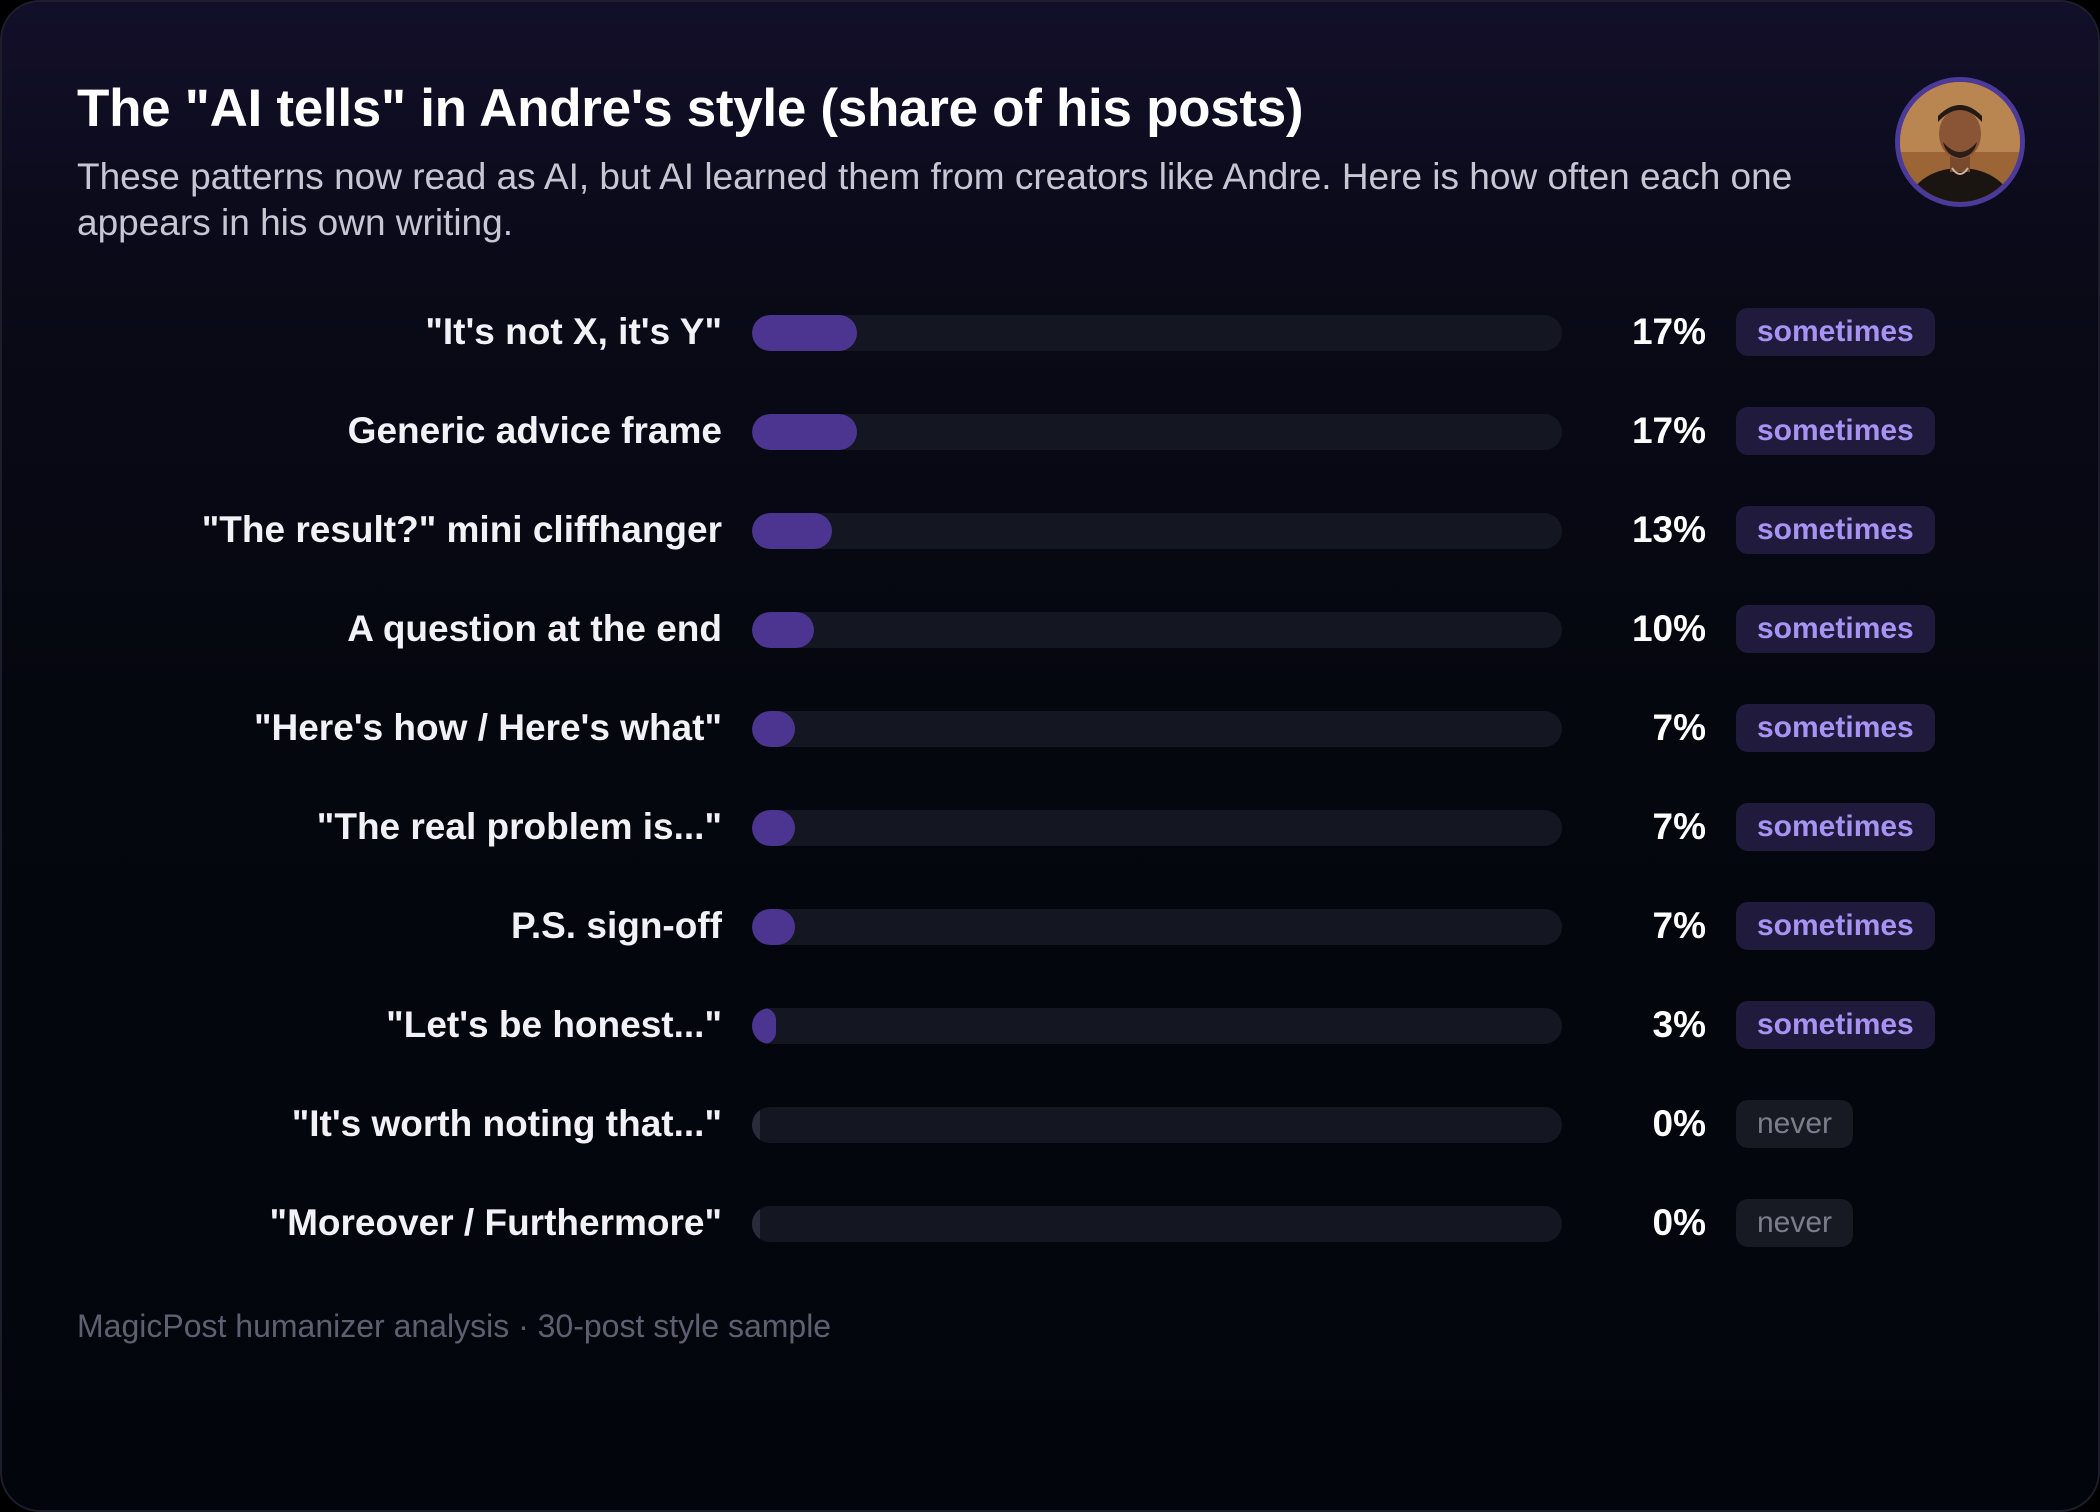  What do you see at coordinates (554, 1024) in the screenshot?
I see `bar-label: "Let's be honest..."` at bounding box center [554, 1024].